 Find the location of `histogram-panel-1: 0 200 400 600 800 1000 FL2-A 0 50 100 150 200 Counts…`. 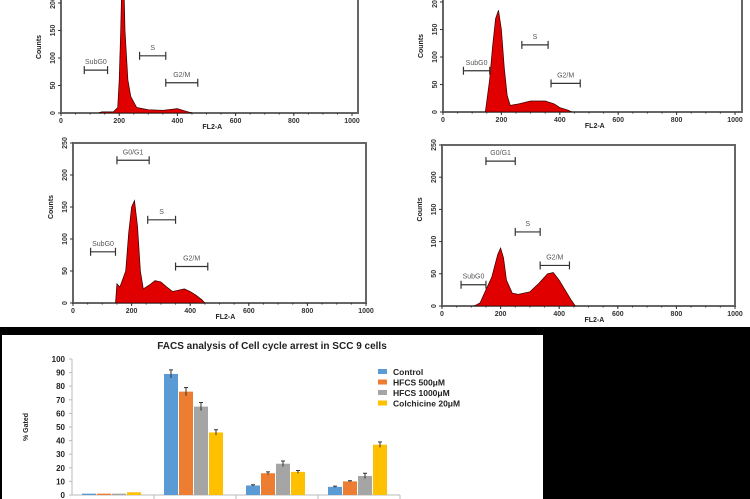

histogram-panel-1: 0 200 400 600 800 1000 FL2-A 0 50 100 150 200 Counts… is located at coordinates (198, 65).